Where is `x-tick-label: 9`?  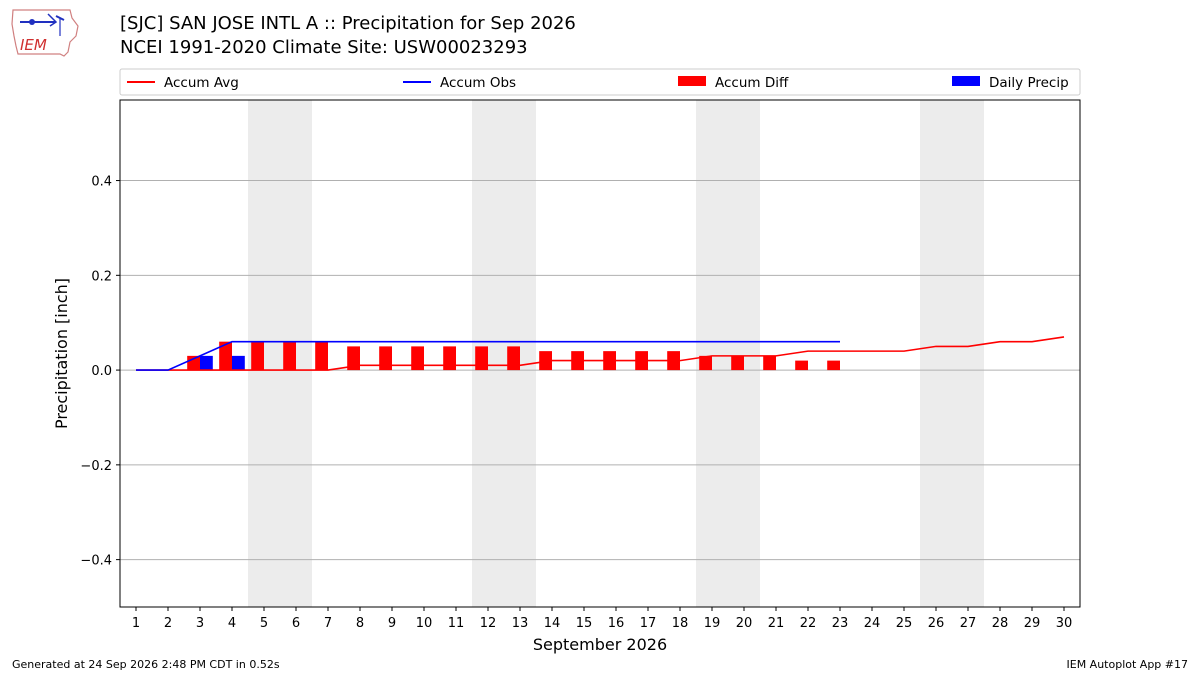 x-tick-label: 9 is located at coordinates (392, 623).